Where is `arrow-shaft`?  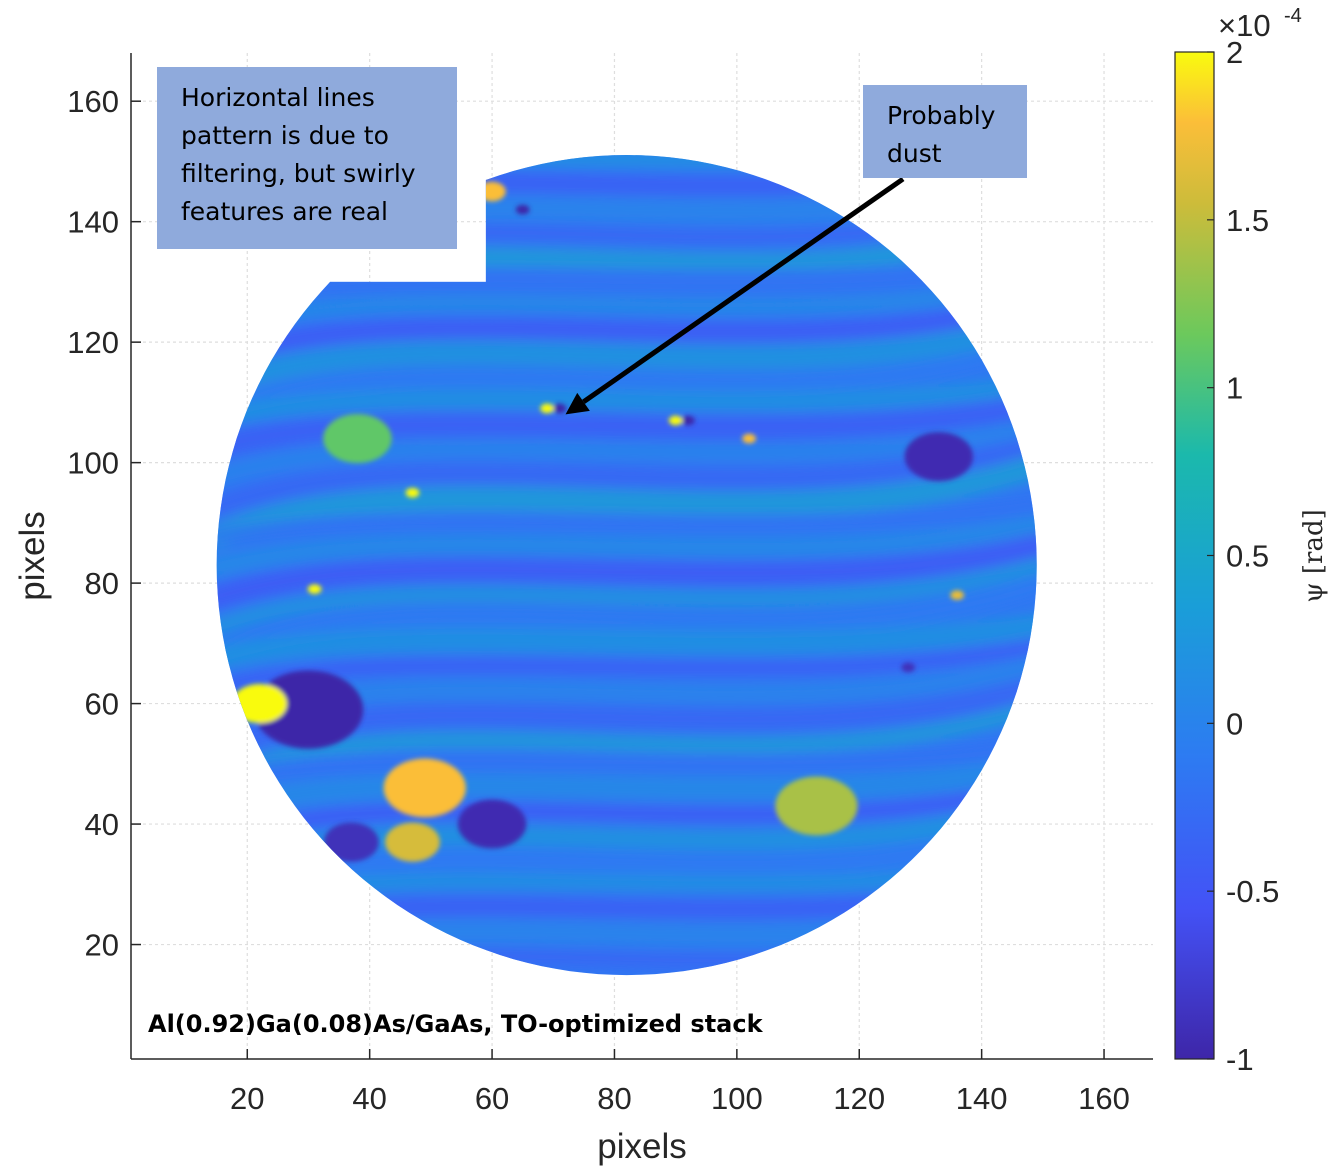 arrow-shaft is located at coordinates (743, 290).